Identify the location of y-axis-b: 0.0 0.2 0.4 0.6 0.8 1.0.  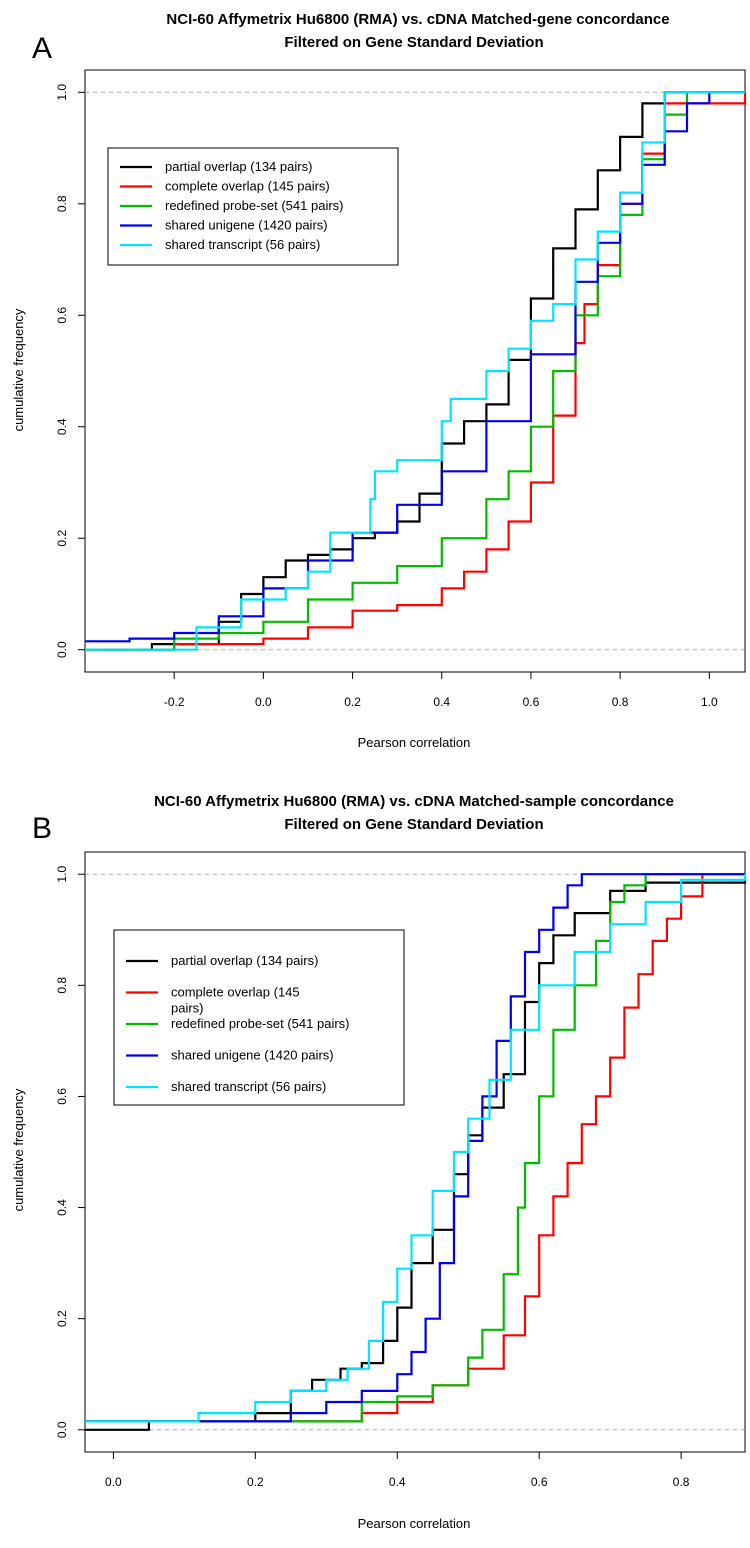
(70, 1152).